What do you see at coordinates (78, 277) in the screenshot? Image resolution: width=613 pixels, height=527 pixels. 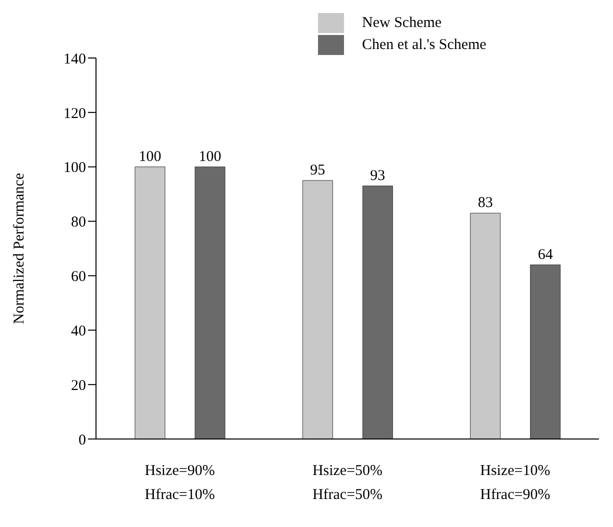 I see `y-tick-label: 60` at bounding box center [78, 277].